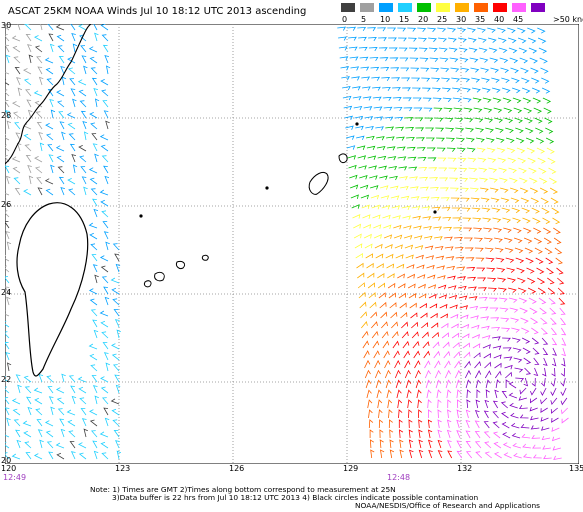 The height and width of the screenshot is (512, 583). I want to click on islet, so click(435, 212).